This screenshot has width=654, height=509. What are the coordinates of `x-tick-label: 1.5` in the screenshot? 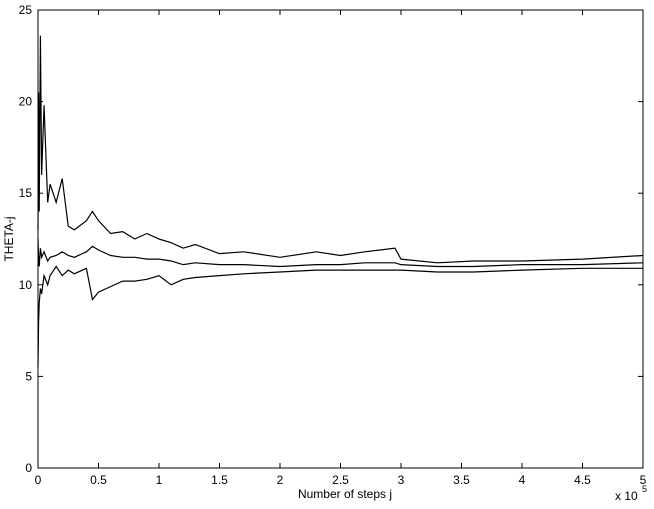 It's located at (219, 480).